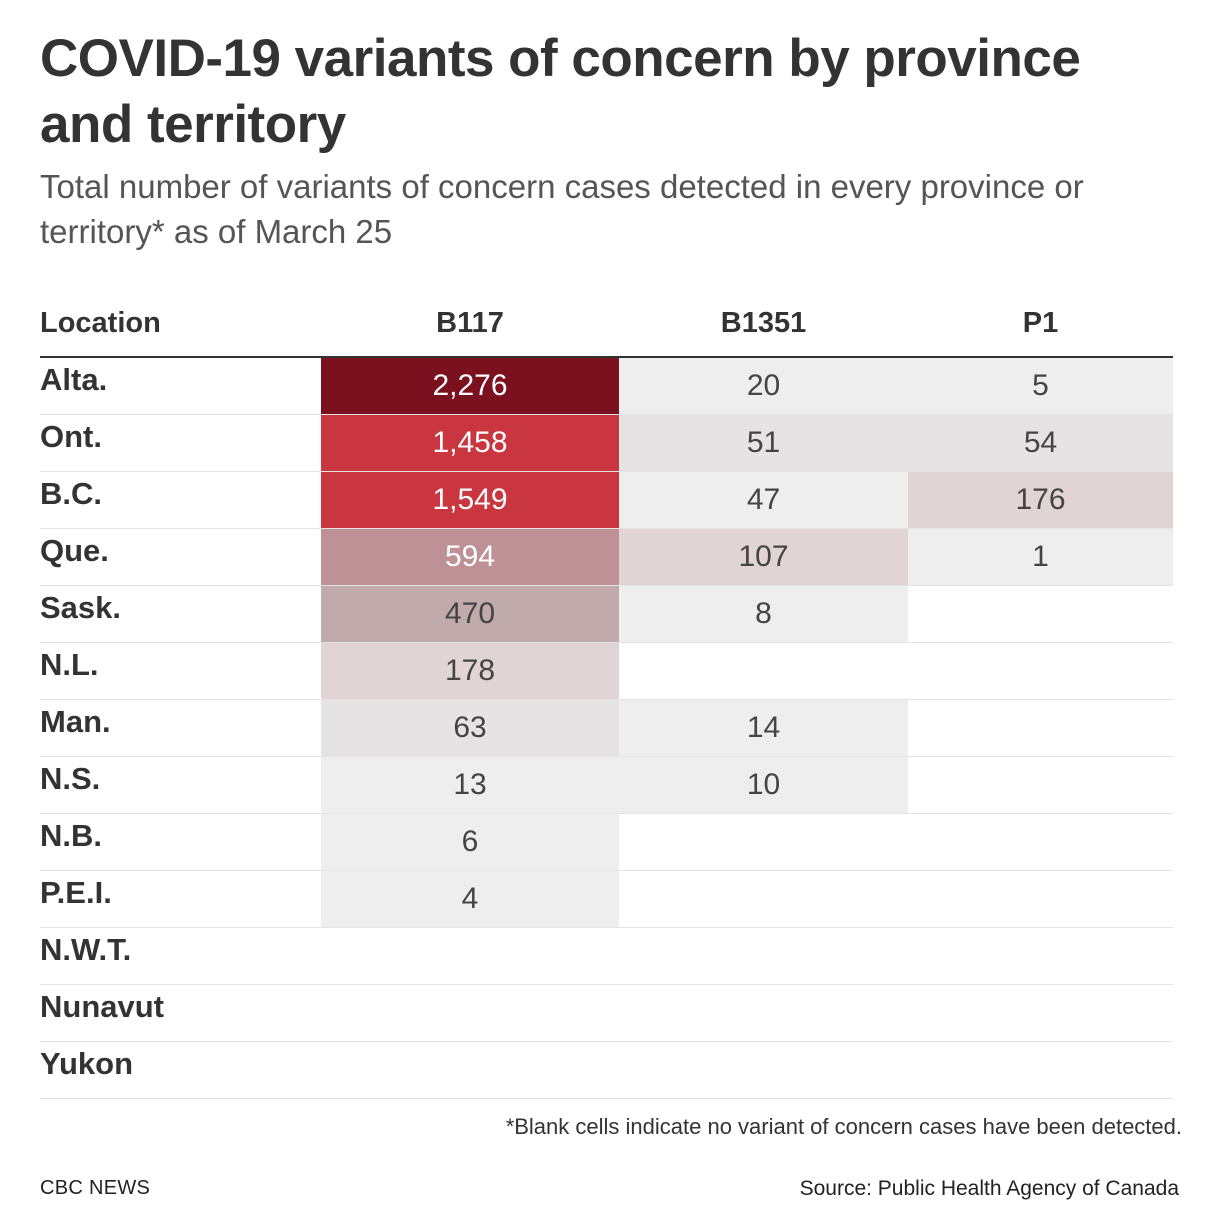 The height and width of the screenshot is (1212, 1212). Describe the element at coordinates (989, 1188) in the screenshot. I see `source-note: Source: Public Health Agency of Canada` at that location.